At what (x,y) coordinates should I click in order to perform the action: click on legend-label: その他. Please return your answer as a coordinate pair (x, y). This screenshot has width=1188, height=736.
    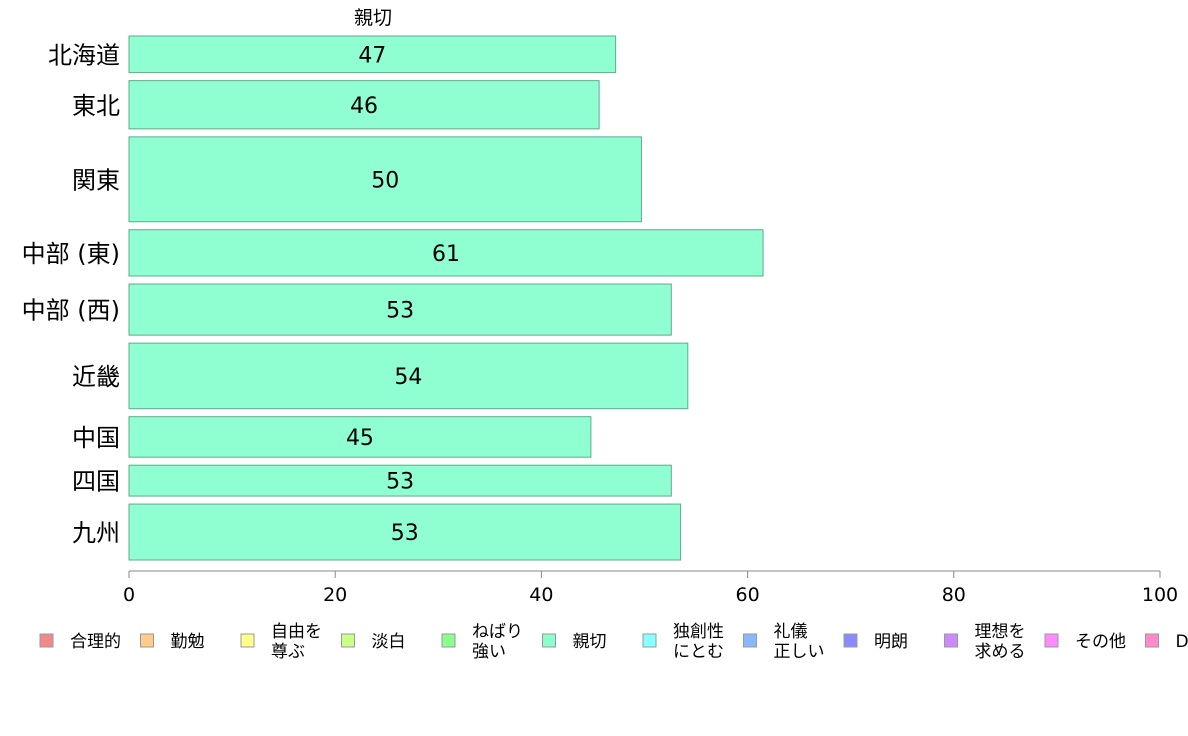
    Looking at the image, I should click on (1100, 642).